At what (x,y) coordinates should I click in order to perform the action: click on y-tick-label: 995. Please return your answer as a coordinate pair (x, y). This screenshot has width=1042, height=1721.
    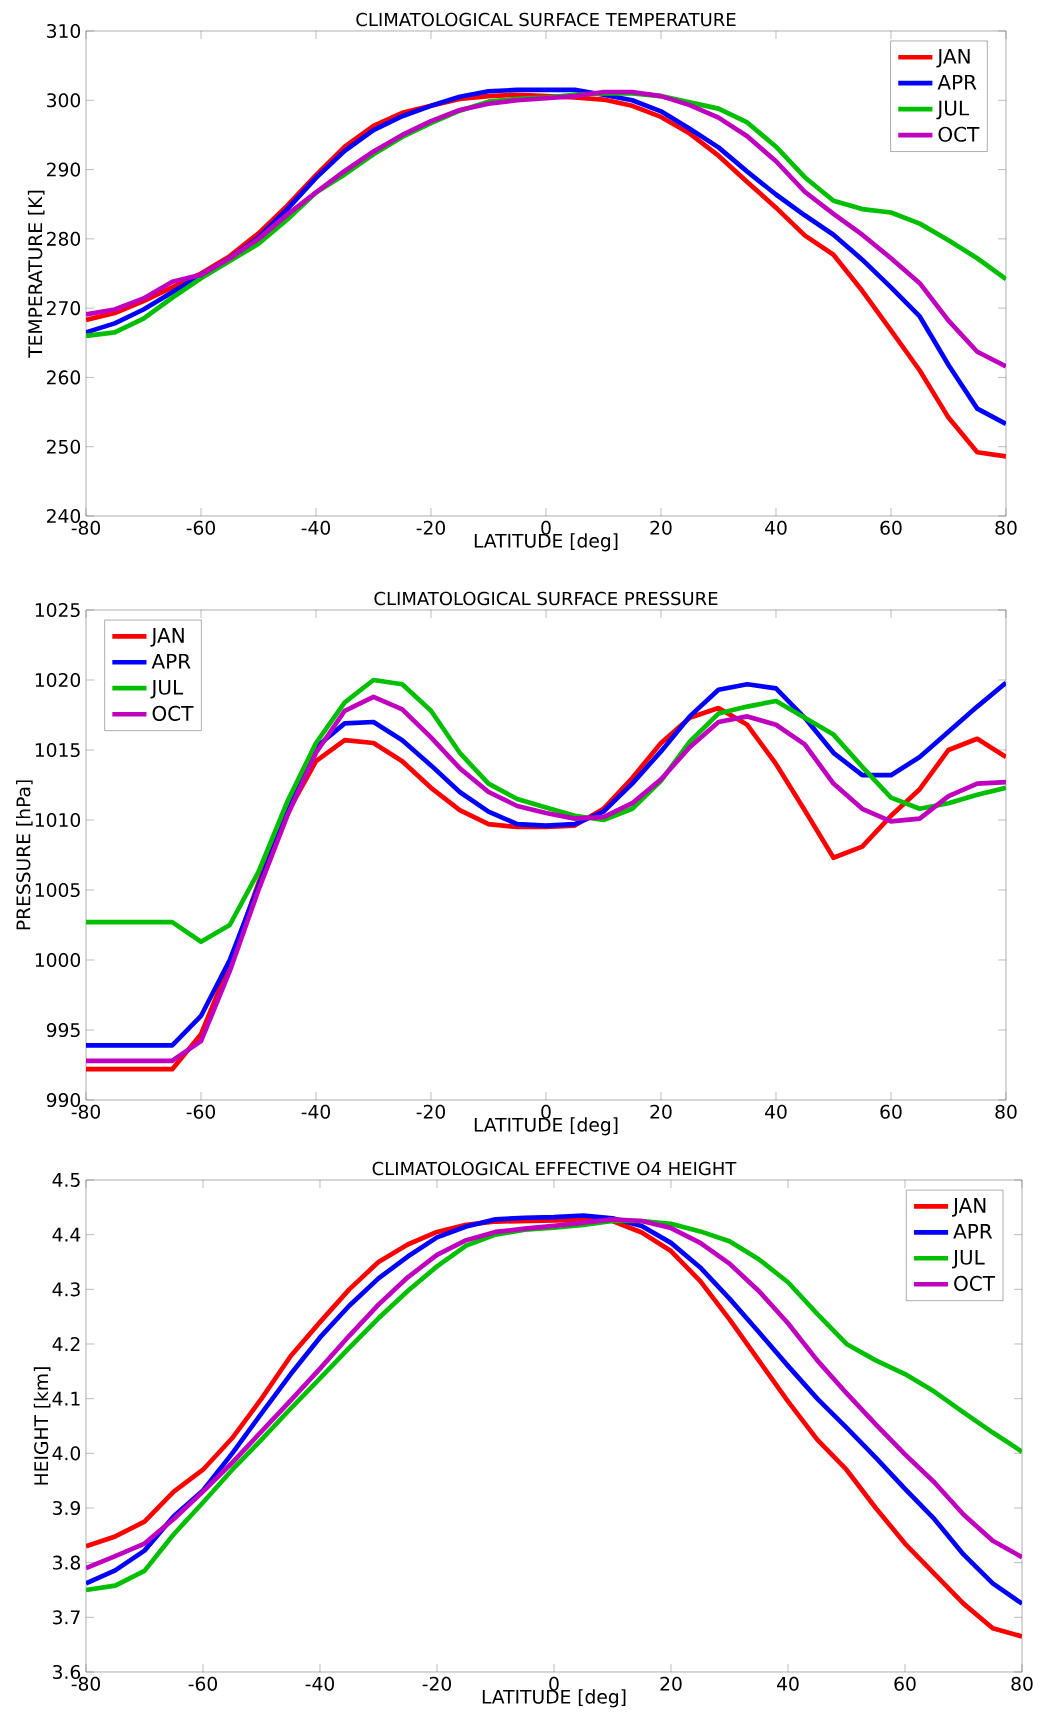
    Looking at the image, I should click on (63, 1030).